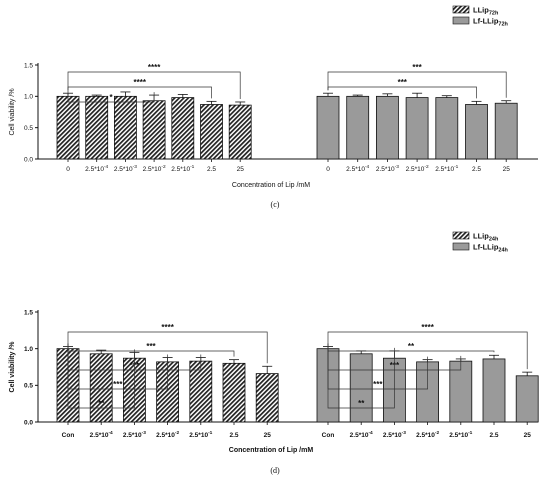 The width and height of the screenshot is (550, 480). Describe the element at coordinates (275, 470) in the screenshot. I see `panel-caption: (d)` at that location.